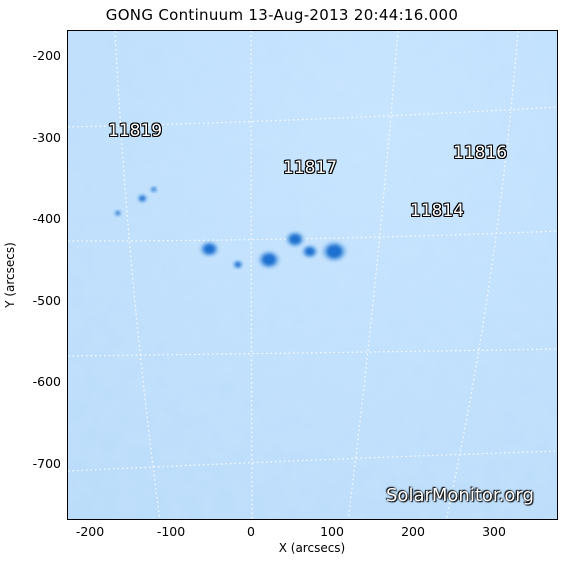  I want to click on x-axis-label: X (arcsecs), so click(312, 548).